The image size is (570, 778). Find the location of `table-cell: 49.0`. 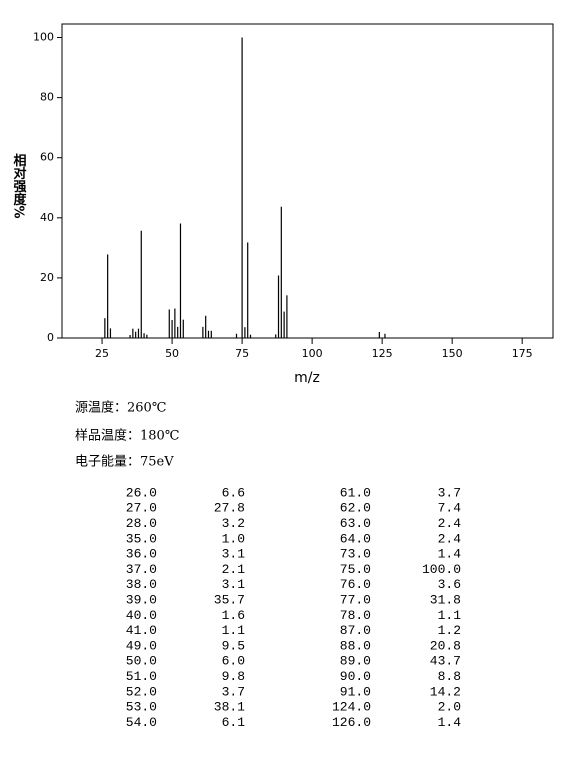

table-cell: 49.0 is located at coordinates (141, 645).